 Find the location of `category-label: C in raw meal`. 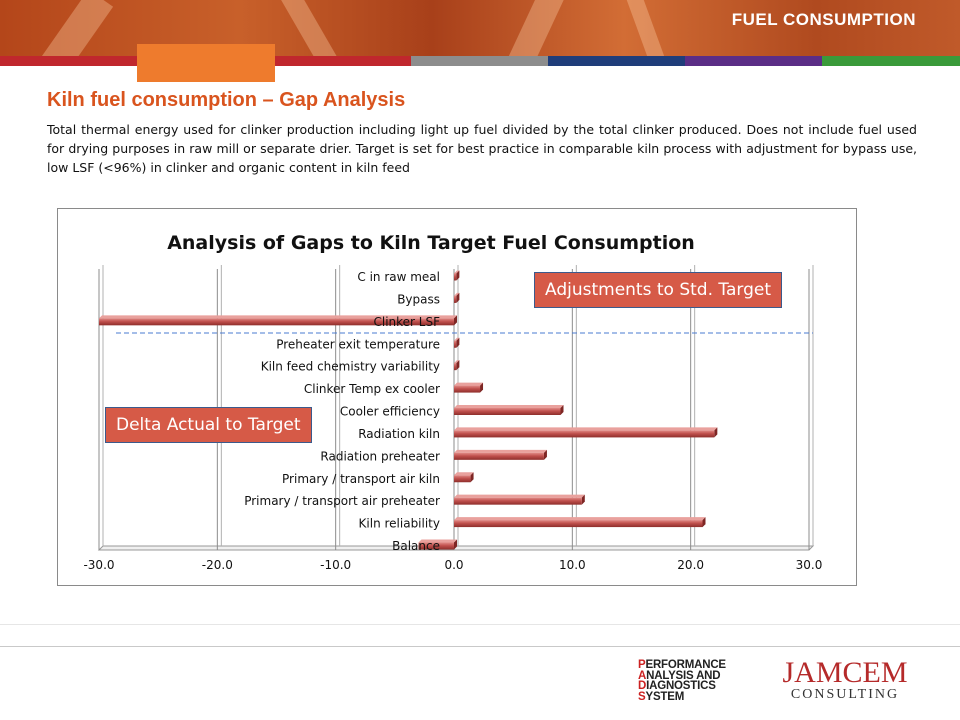

category-label: C in raw meal is located at coordinates (398, 277).